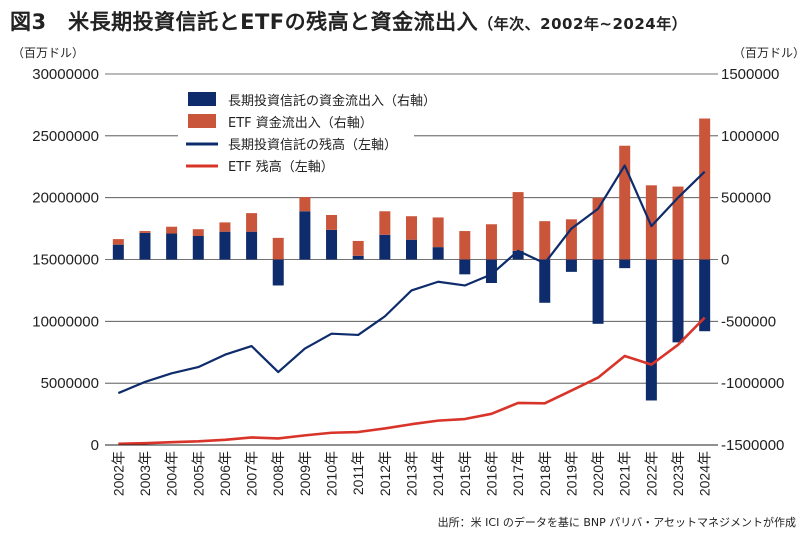 The height and width of the screenshot is (538, 810). I want to click on legend-label: 長期投資信託の残高（左軸）, so click(312, 145).